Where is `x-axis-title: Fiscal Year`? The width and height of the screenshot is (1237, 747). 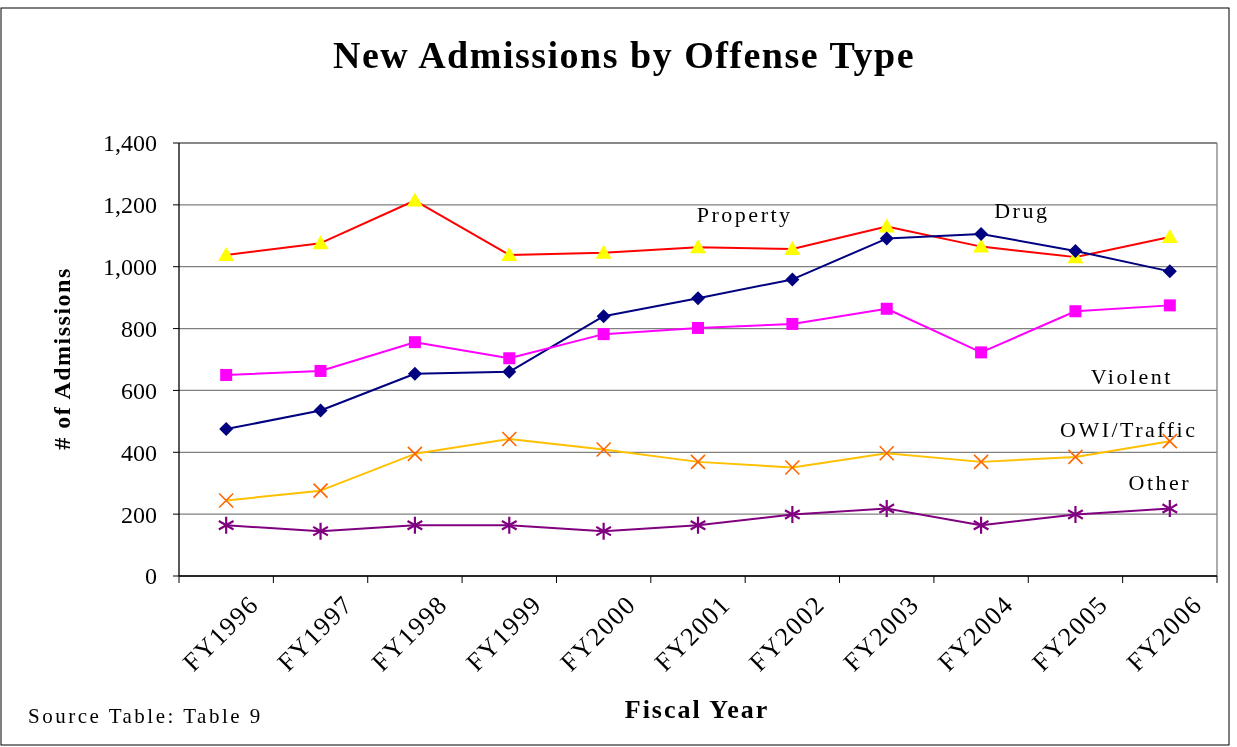 x-axis-title: Fiscal Year is located at coordinates (697, 709).